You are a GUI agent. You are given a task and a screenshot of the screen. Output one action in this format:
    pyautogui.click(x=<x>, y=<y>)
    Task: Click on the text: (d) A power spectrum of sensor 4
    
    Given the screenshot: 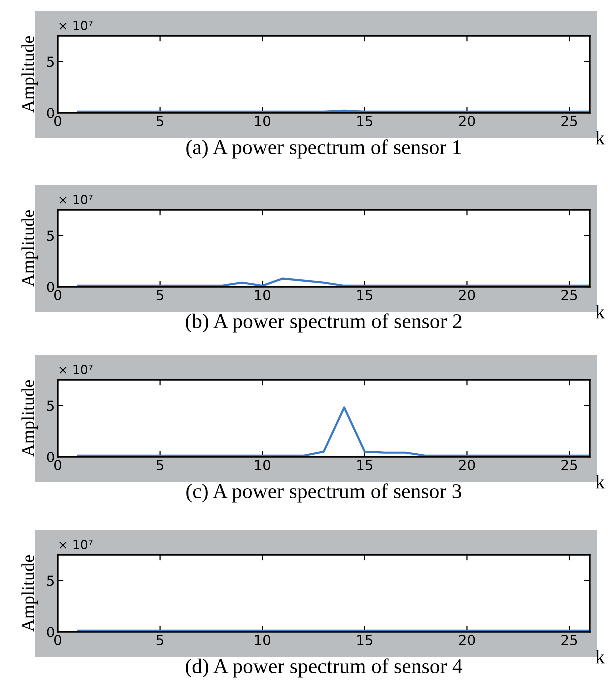 What is the action you would take?
    pyautogui.click(x=324, y=668)
    